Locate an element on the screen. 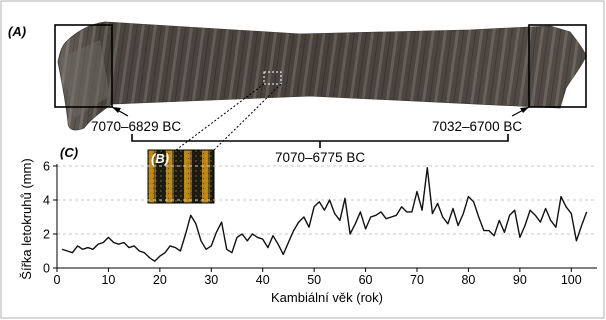 The width and height of the screenshot is (606, 320). y-tick-label: 2 is located at coordinates (46, 235).